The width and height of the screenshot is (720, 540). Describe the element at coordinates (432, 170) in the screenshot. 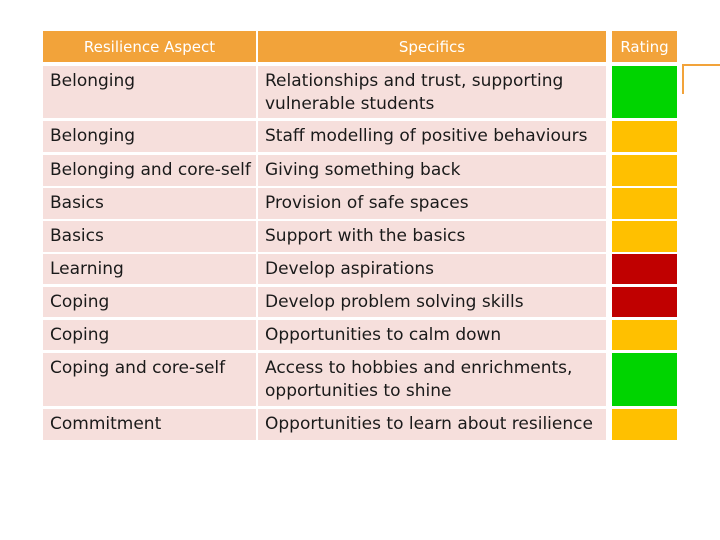

I see `row-specifics: Giving something back` at that location.